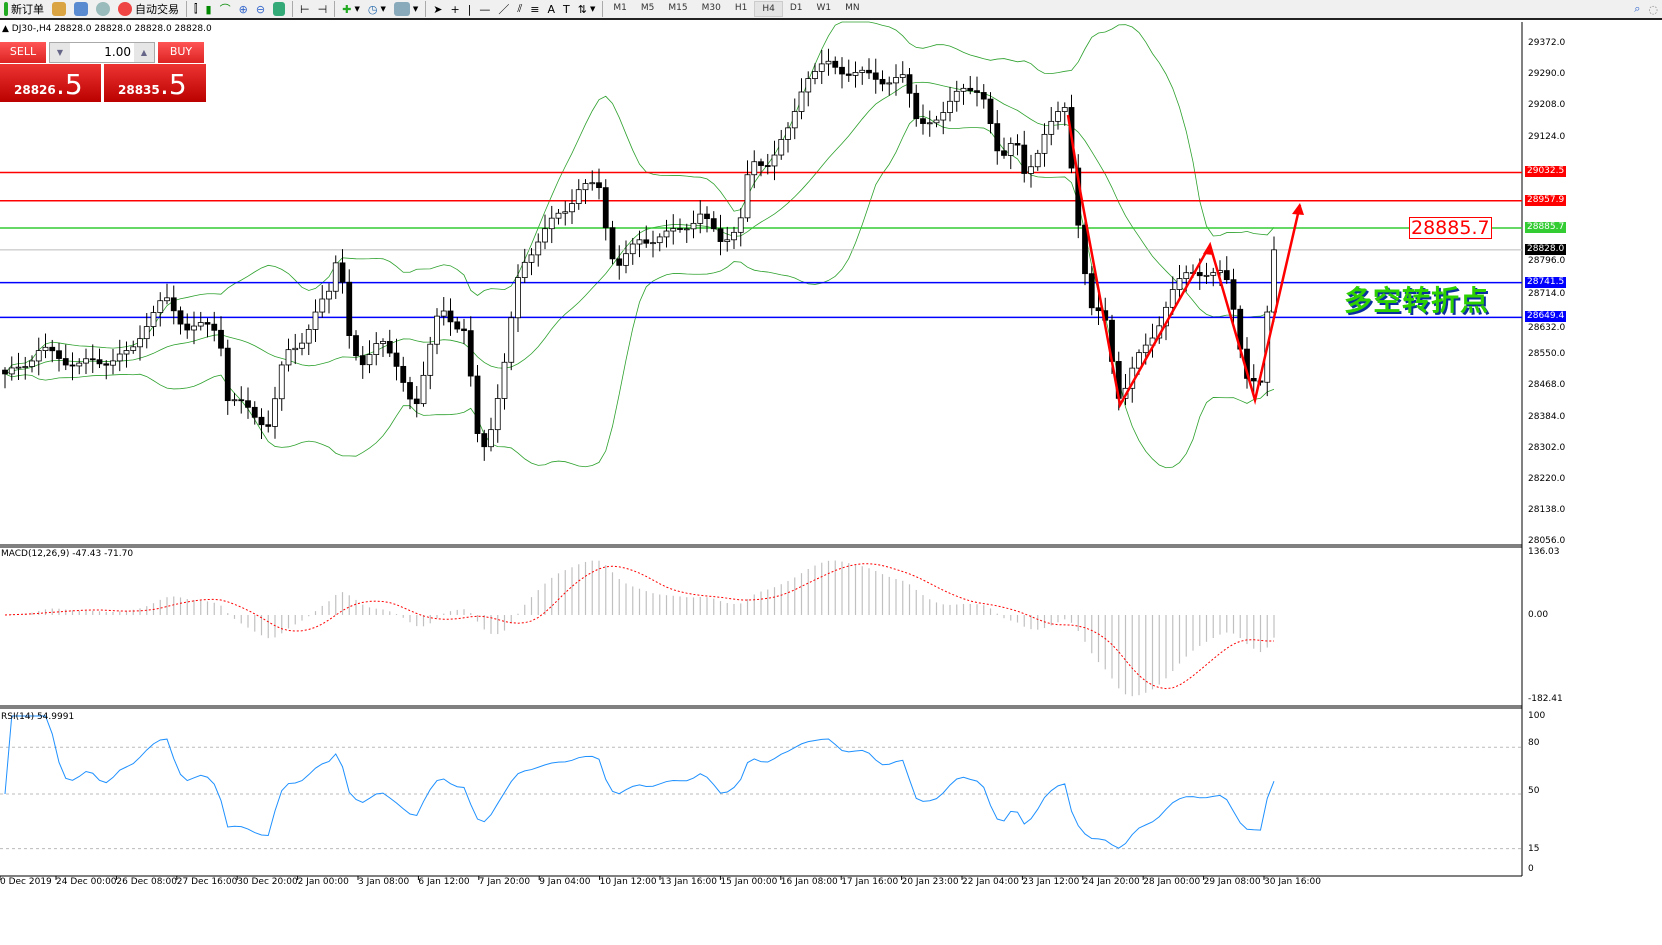 This screenshot has width=1662, height=945. Describe the element at coordinates (23, 52) in the screenshot. I see `sell-button: SELL` at that location.